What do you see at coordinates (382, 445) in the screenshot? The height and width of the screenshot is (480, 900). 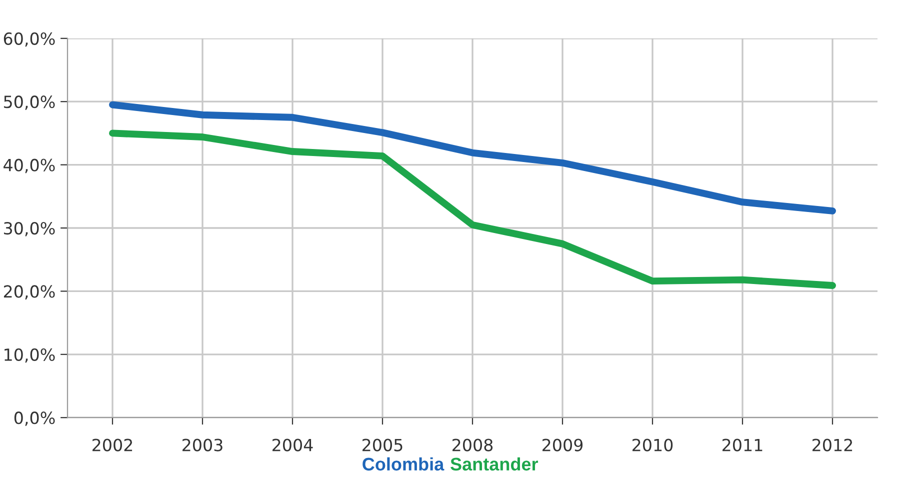 I see `x-tick-label: 2005` at bounding box center [382, 445].